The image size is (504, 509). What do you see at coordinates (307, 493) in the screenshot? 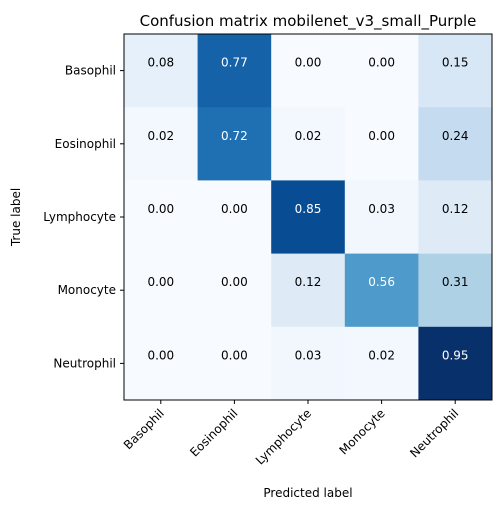
I see `x-axis-label: Predicted label` at bounding box center [307, 493].